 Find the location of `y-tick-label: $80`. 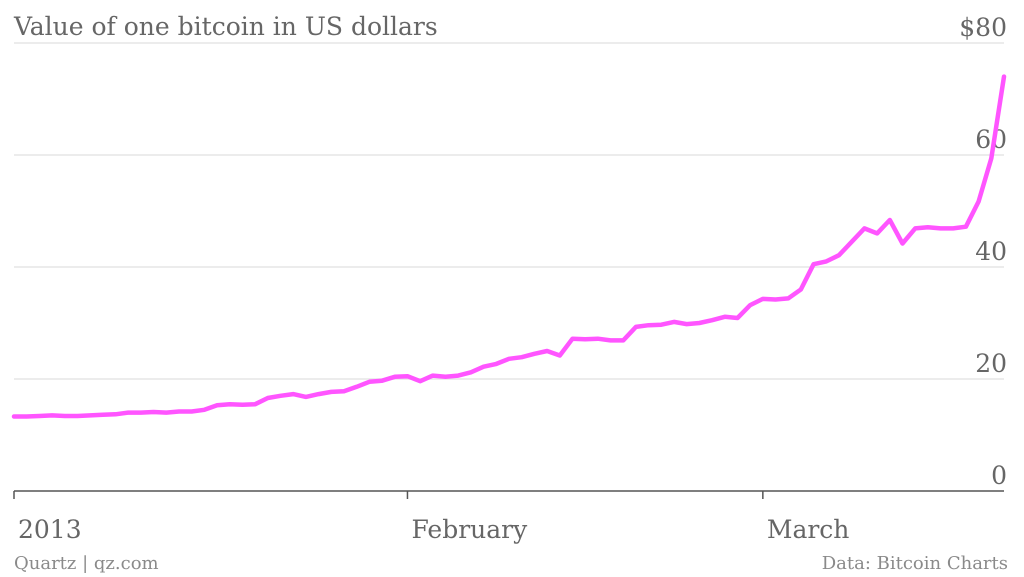

y-tick-label: $80 is located at coordinates (983, 27).